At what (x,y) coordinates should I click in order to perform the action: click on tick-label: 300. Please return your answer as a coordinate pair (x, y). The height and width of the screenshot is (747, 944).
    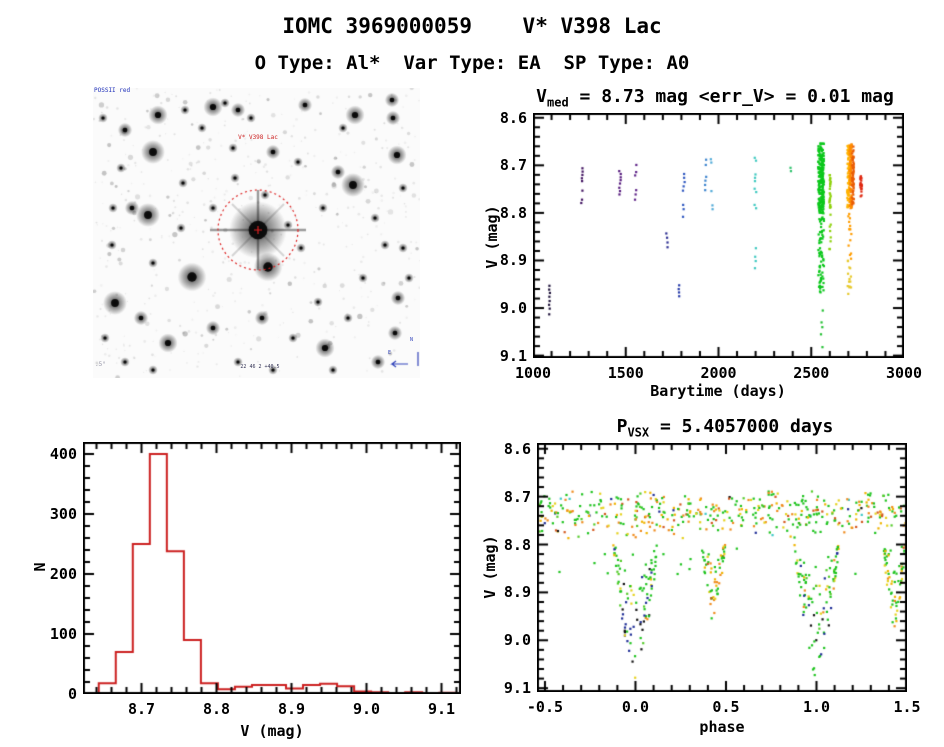
    Looking at the image, I should click on (63, 514).